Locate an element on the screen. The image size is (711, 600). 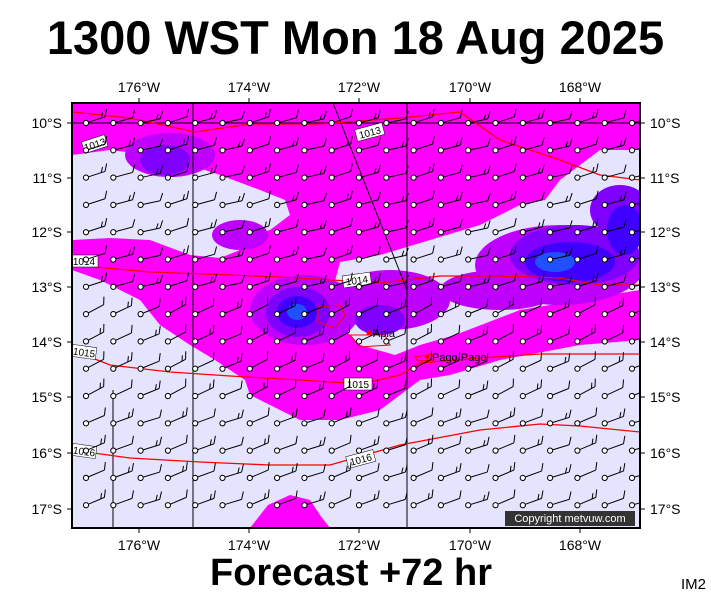
lat-label: 16°S is located at coordinates (46, 453).